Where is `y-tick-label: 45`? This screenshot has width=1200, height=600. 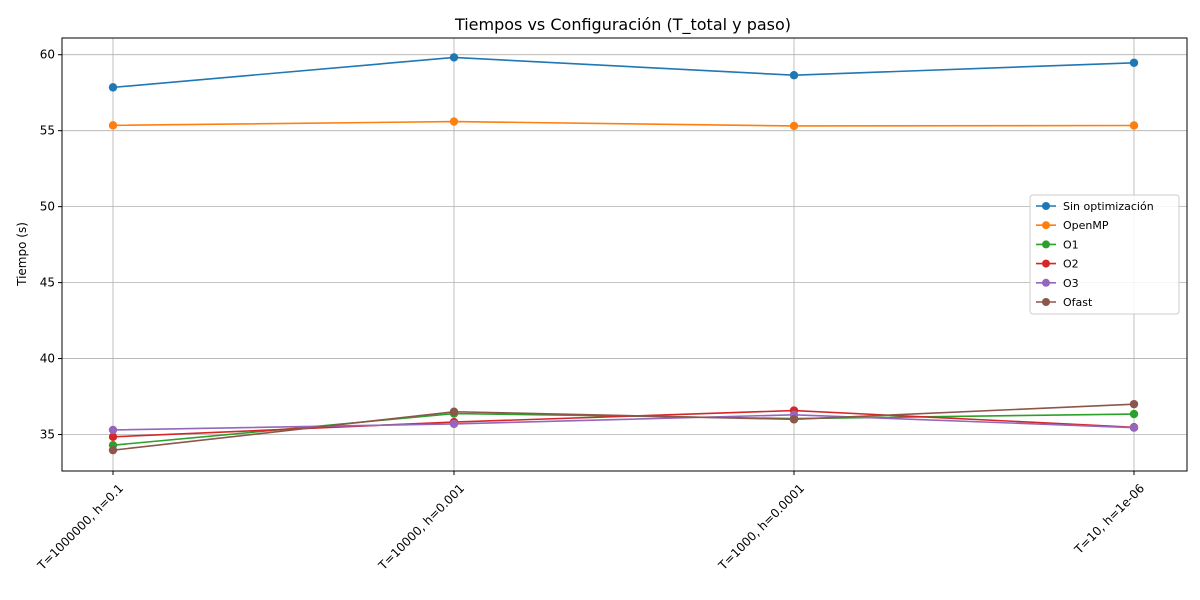
y-tick-label: 45 is located at coordinates (47, 283).